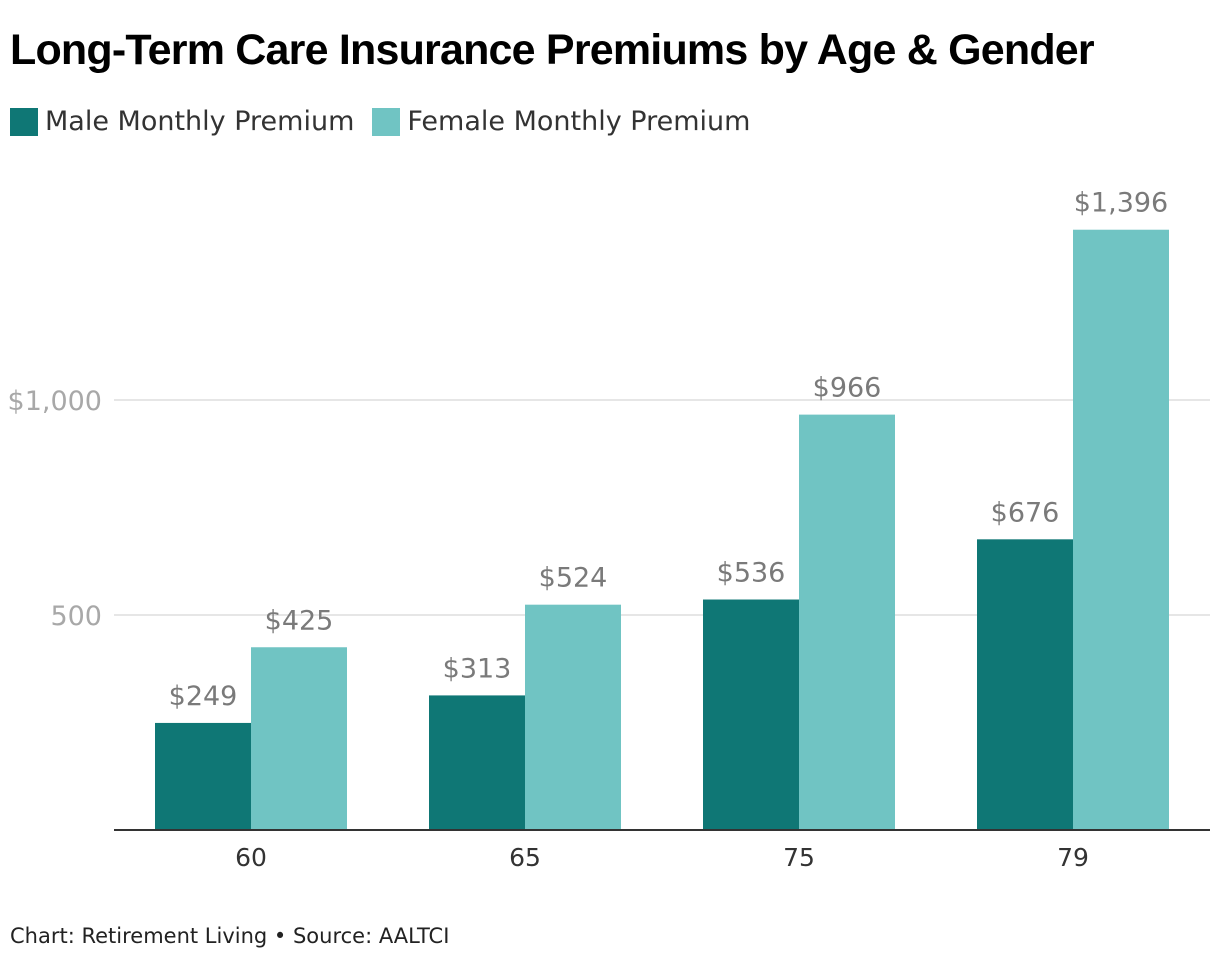  What do you see at coordinates (55, 401) in the screenshot?
I see `y-tick-label-1: $1,000` at bounding box center [55, 401].